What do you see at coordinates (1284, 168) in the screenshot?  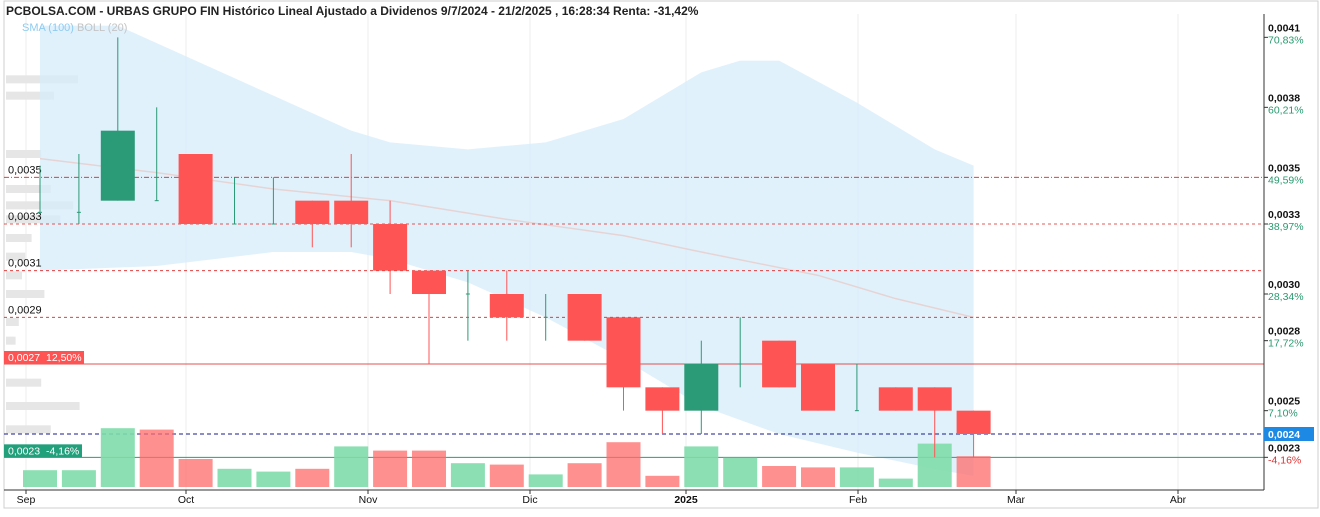 I see `right-axis-price: 0,0035` at bounding box center [1284, 168].